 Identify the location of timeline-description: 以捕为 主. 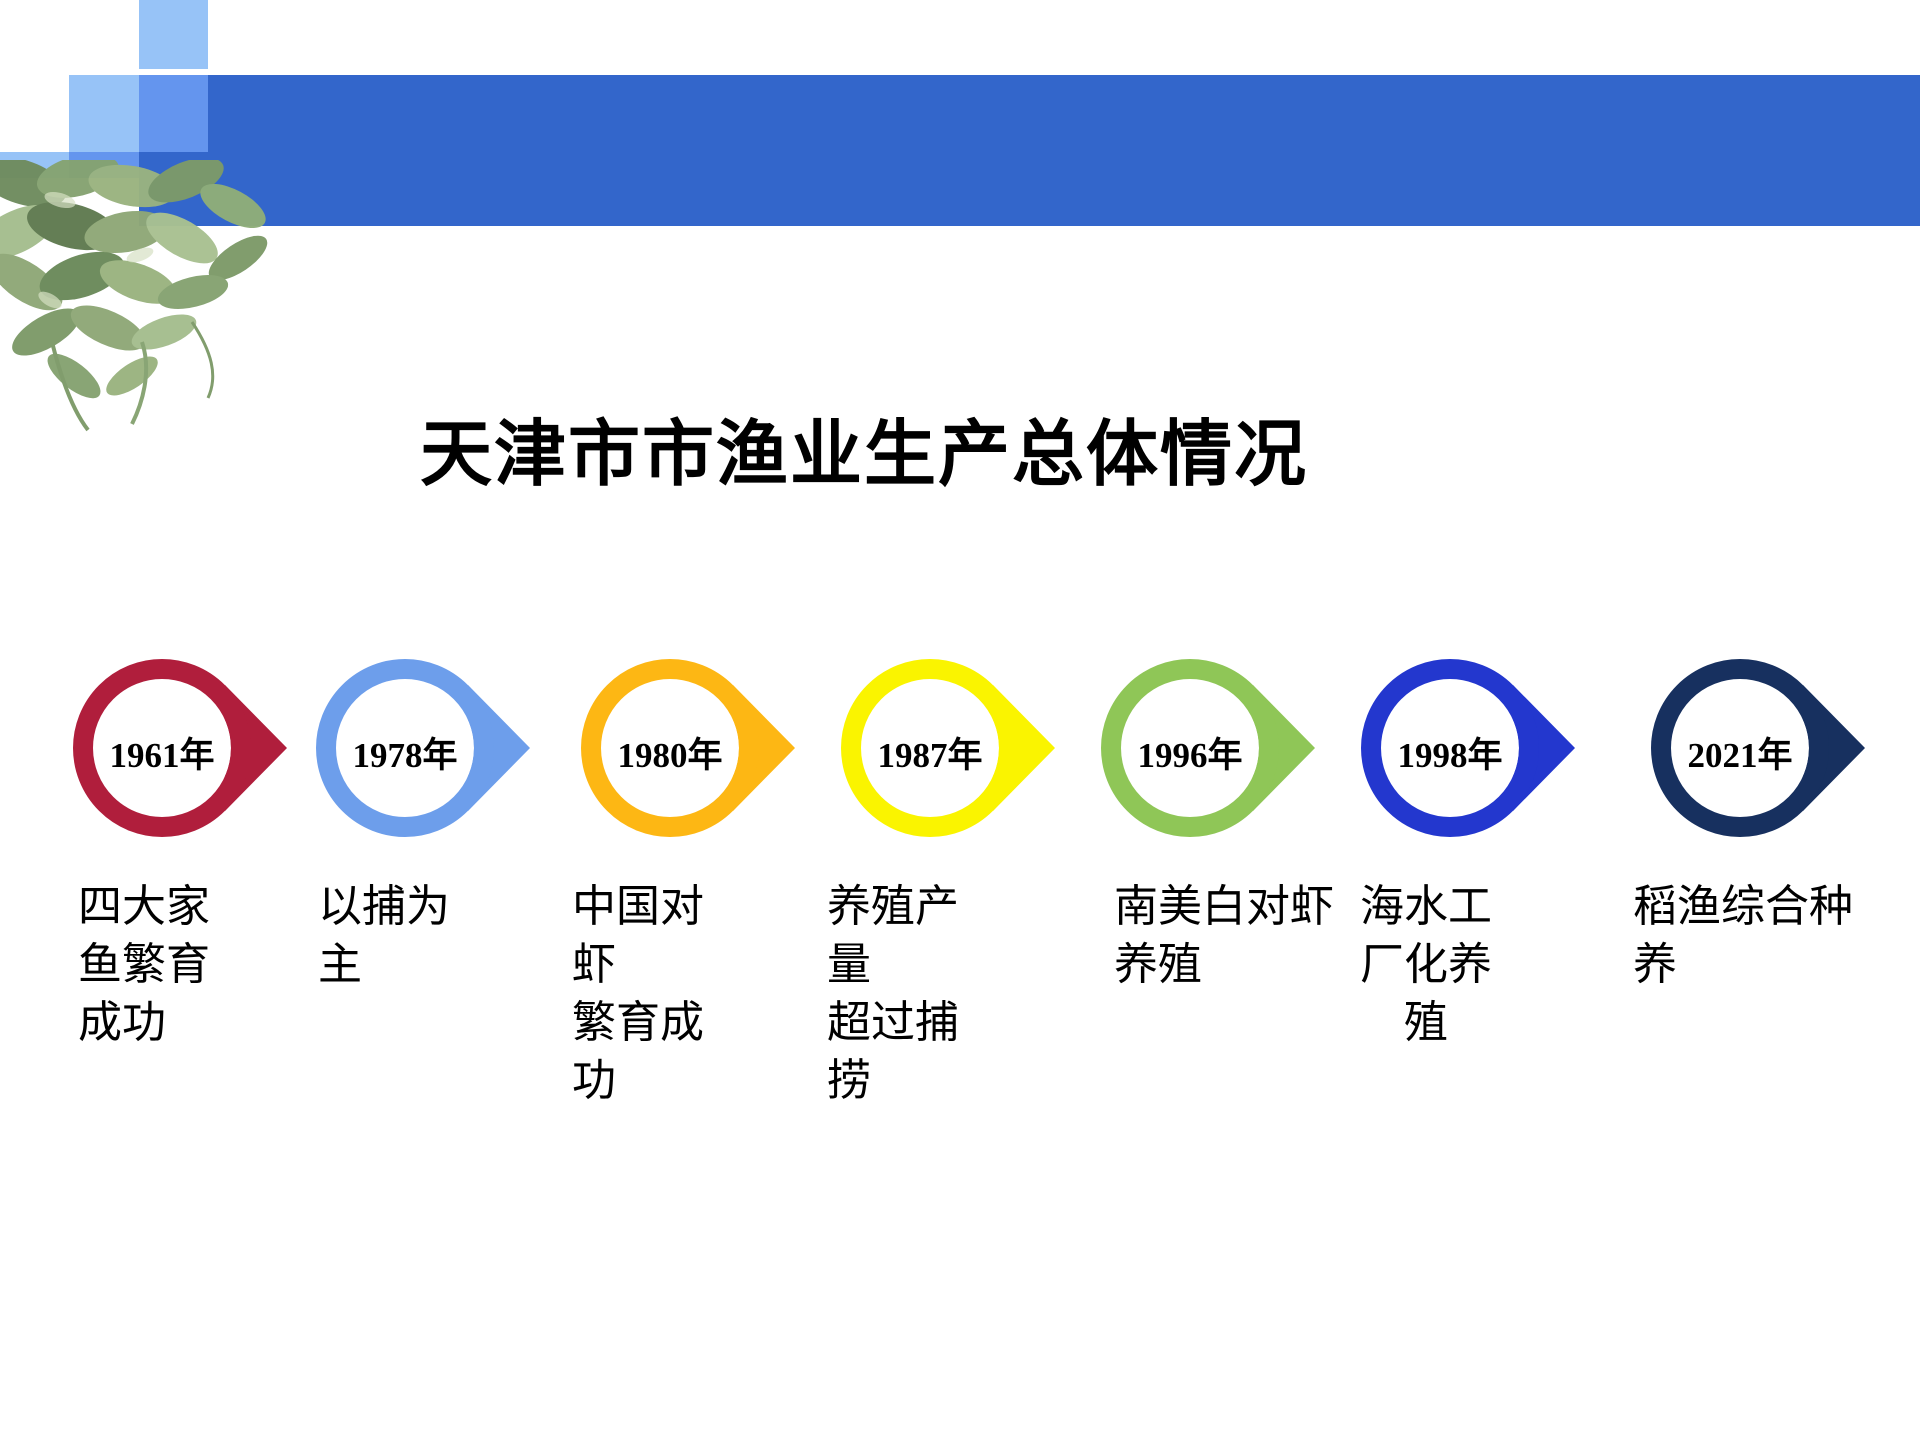
(384, 935).